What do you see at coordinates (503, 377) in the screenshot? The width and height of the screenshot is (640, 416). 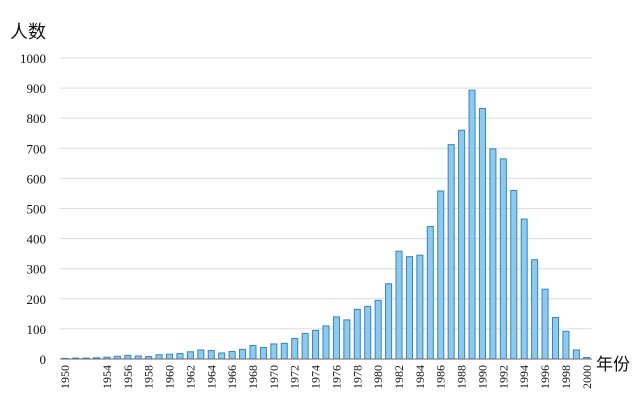 I see `x-tick-label: 1992` at bounding box center [503, 377].